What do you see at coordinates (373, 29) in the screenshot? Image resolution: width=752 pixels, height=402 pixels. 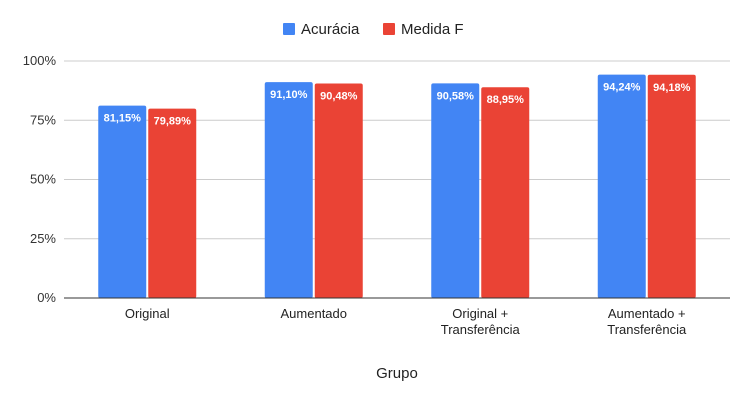 I see `legend: Acurácia Medida F` at bounding box center [373, 29].